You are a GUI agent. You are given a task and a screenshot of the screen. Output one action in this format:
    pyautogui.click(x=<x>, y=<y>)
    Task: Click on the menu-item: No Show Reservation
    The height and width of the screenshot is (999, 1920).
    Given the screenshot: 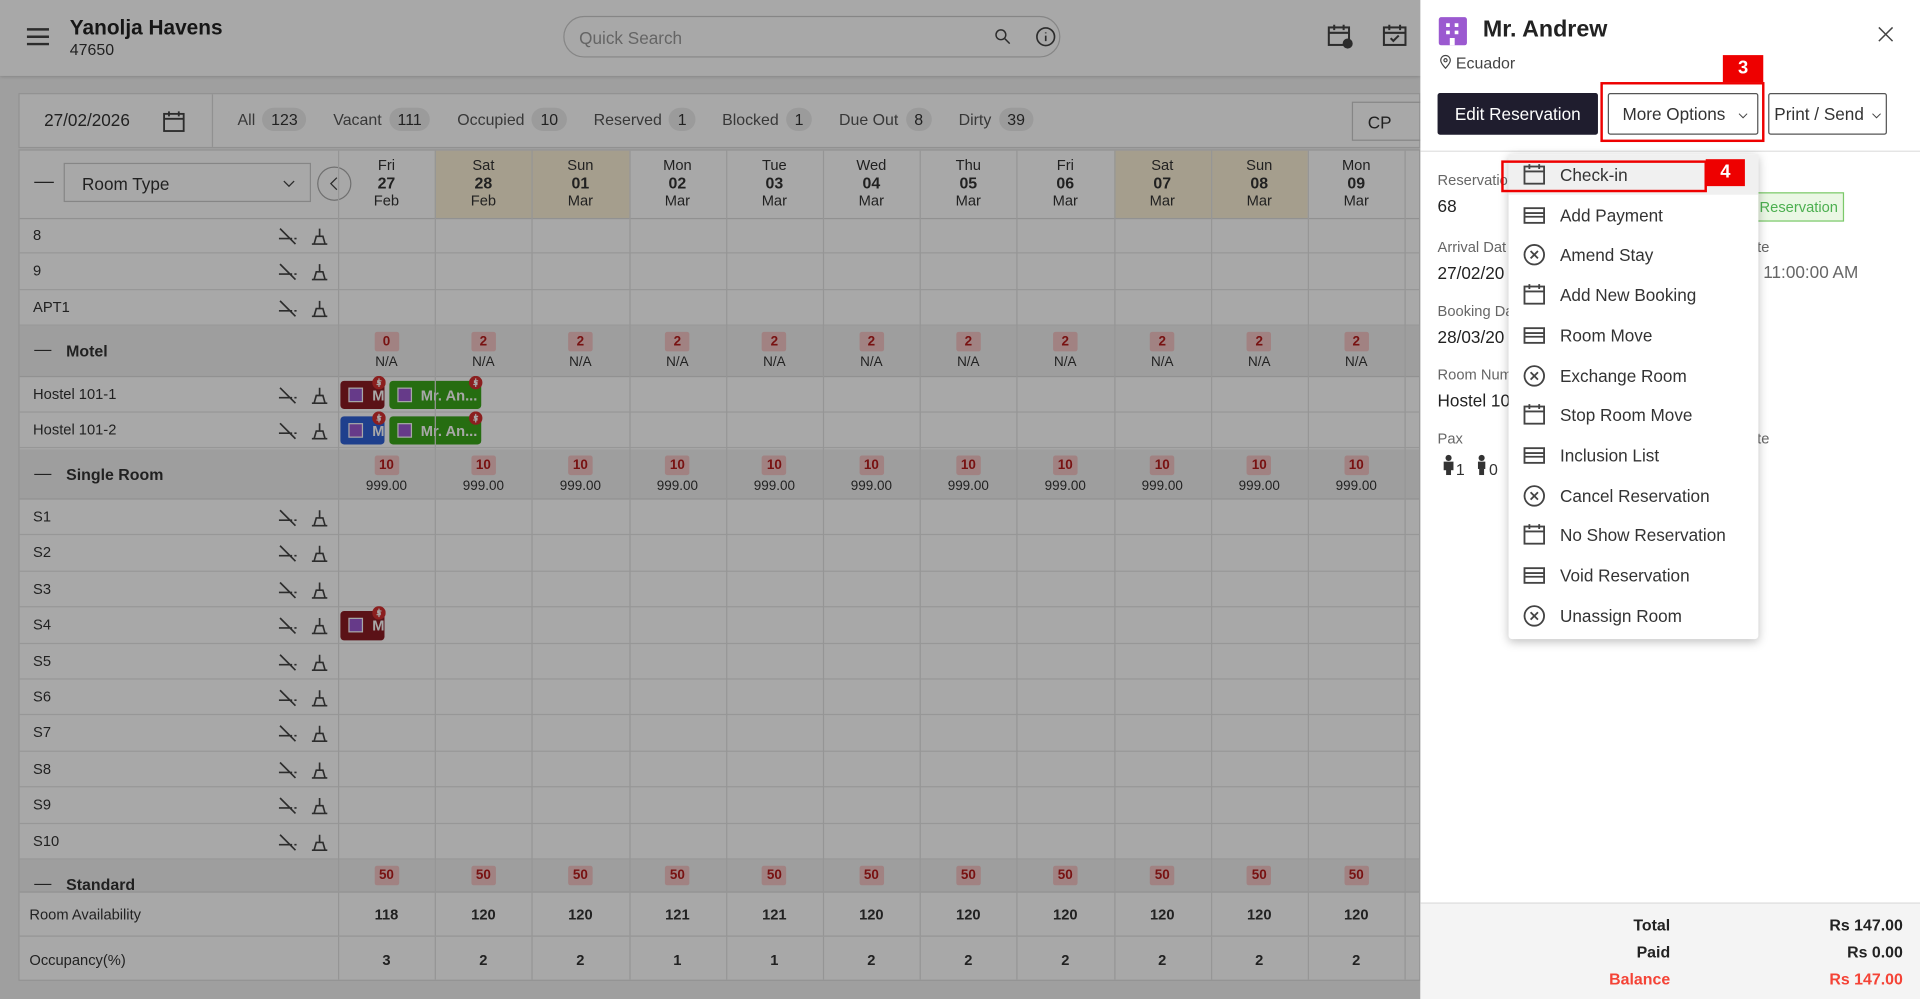 What is the action you would take?
    pyautogui.click(x=1634, y=535)
    